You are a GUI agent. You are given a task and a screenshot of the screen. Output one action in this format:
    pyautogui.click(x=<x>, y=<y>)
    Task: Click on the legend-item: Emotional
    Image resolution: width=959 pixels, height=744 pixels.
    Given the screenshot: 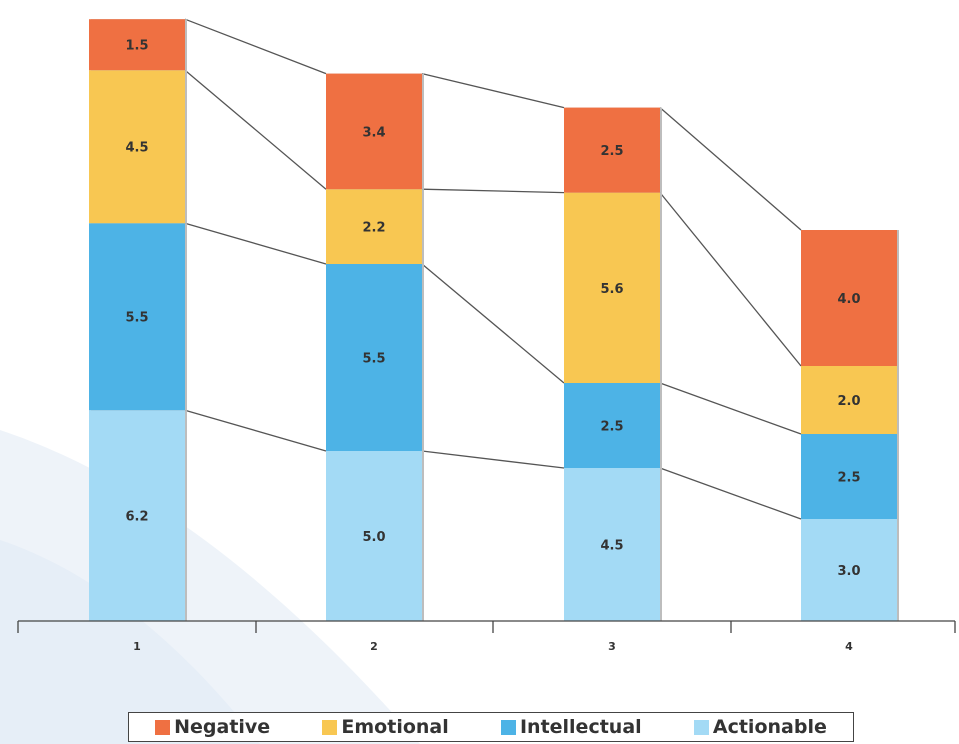 What is the action you would take?
    pyautogui.click(x=385, y=727)
    